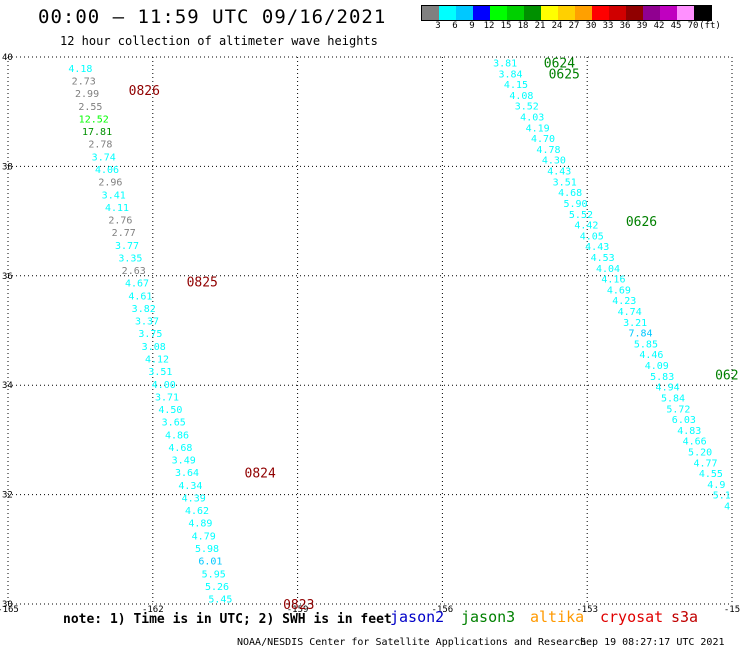  I want to click on color-scale-label: 70, so click(693, 26).